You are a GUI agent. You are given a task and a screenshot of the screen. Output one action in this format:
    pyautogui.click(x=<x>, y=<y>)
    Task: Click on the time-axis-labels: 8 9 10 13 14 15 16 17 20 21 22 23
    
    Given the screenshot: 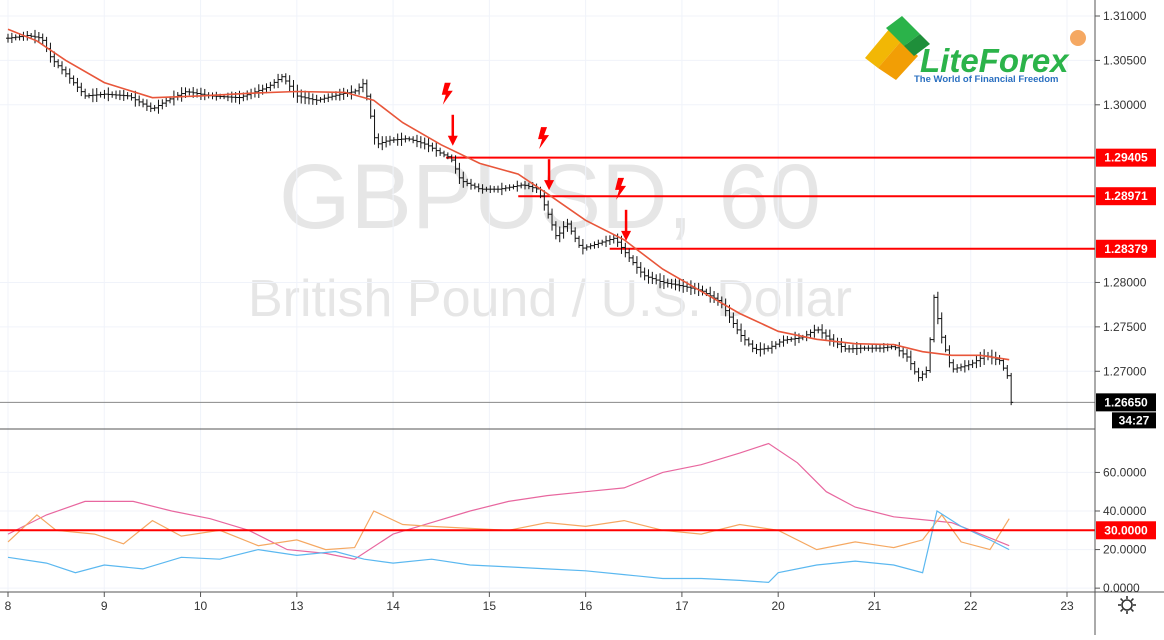 What is the action you would take?
    pyautogui.click(x=539, y=602)
    